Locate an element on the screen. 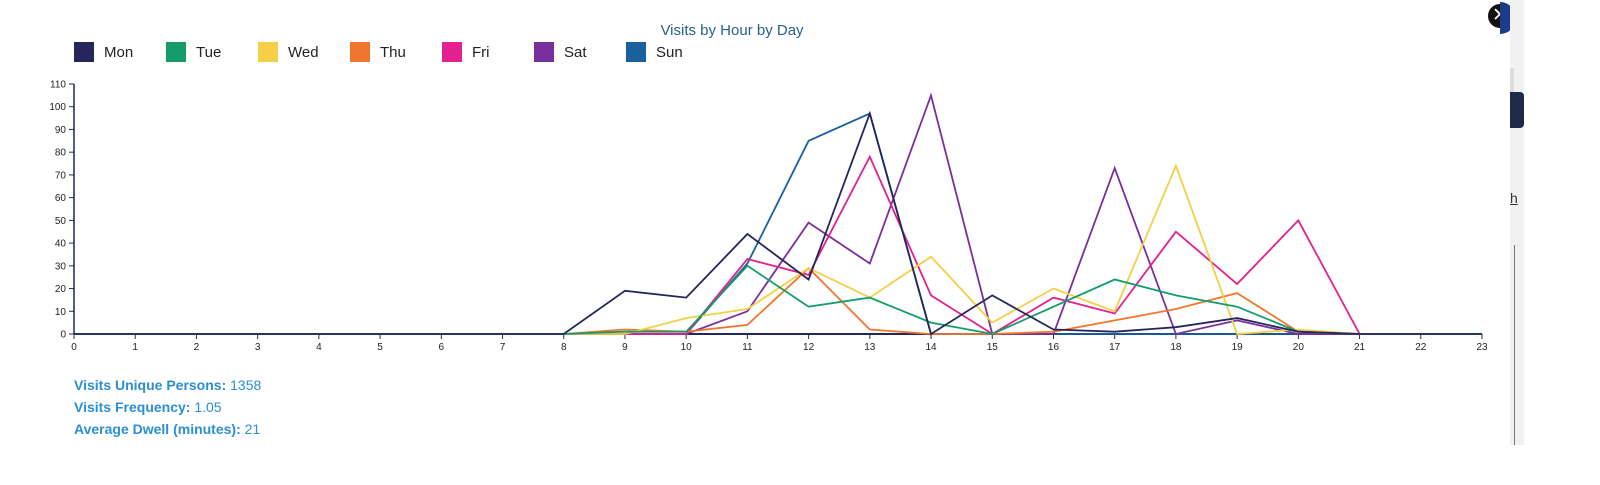 Image resolution: width=1600 pixels, height=485 pixels. stat-average-dwell: Average Dwell (minutes): 21 is located at coordinates (167, 429).